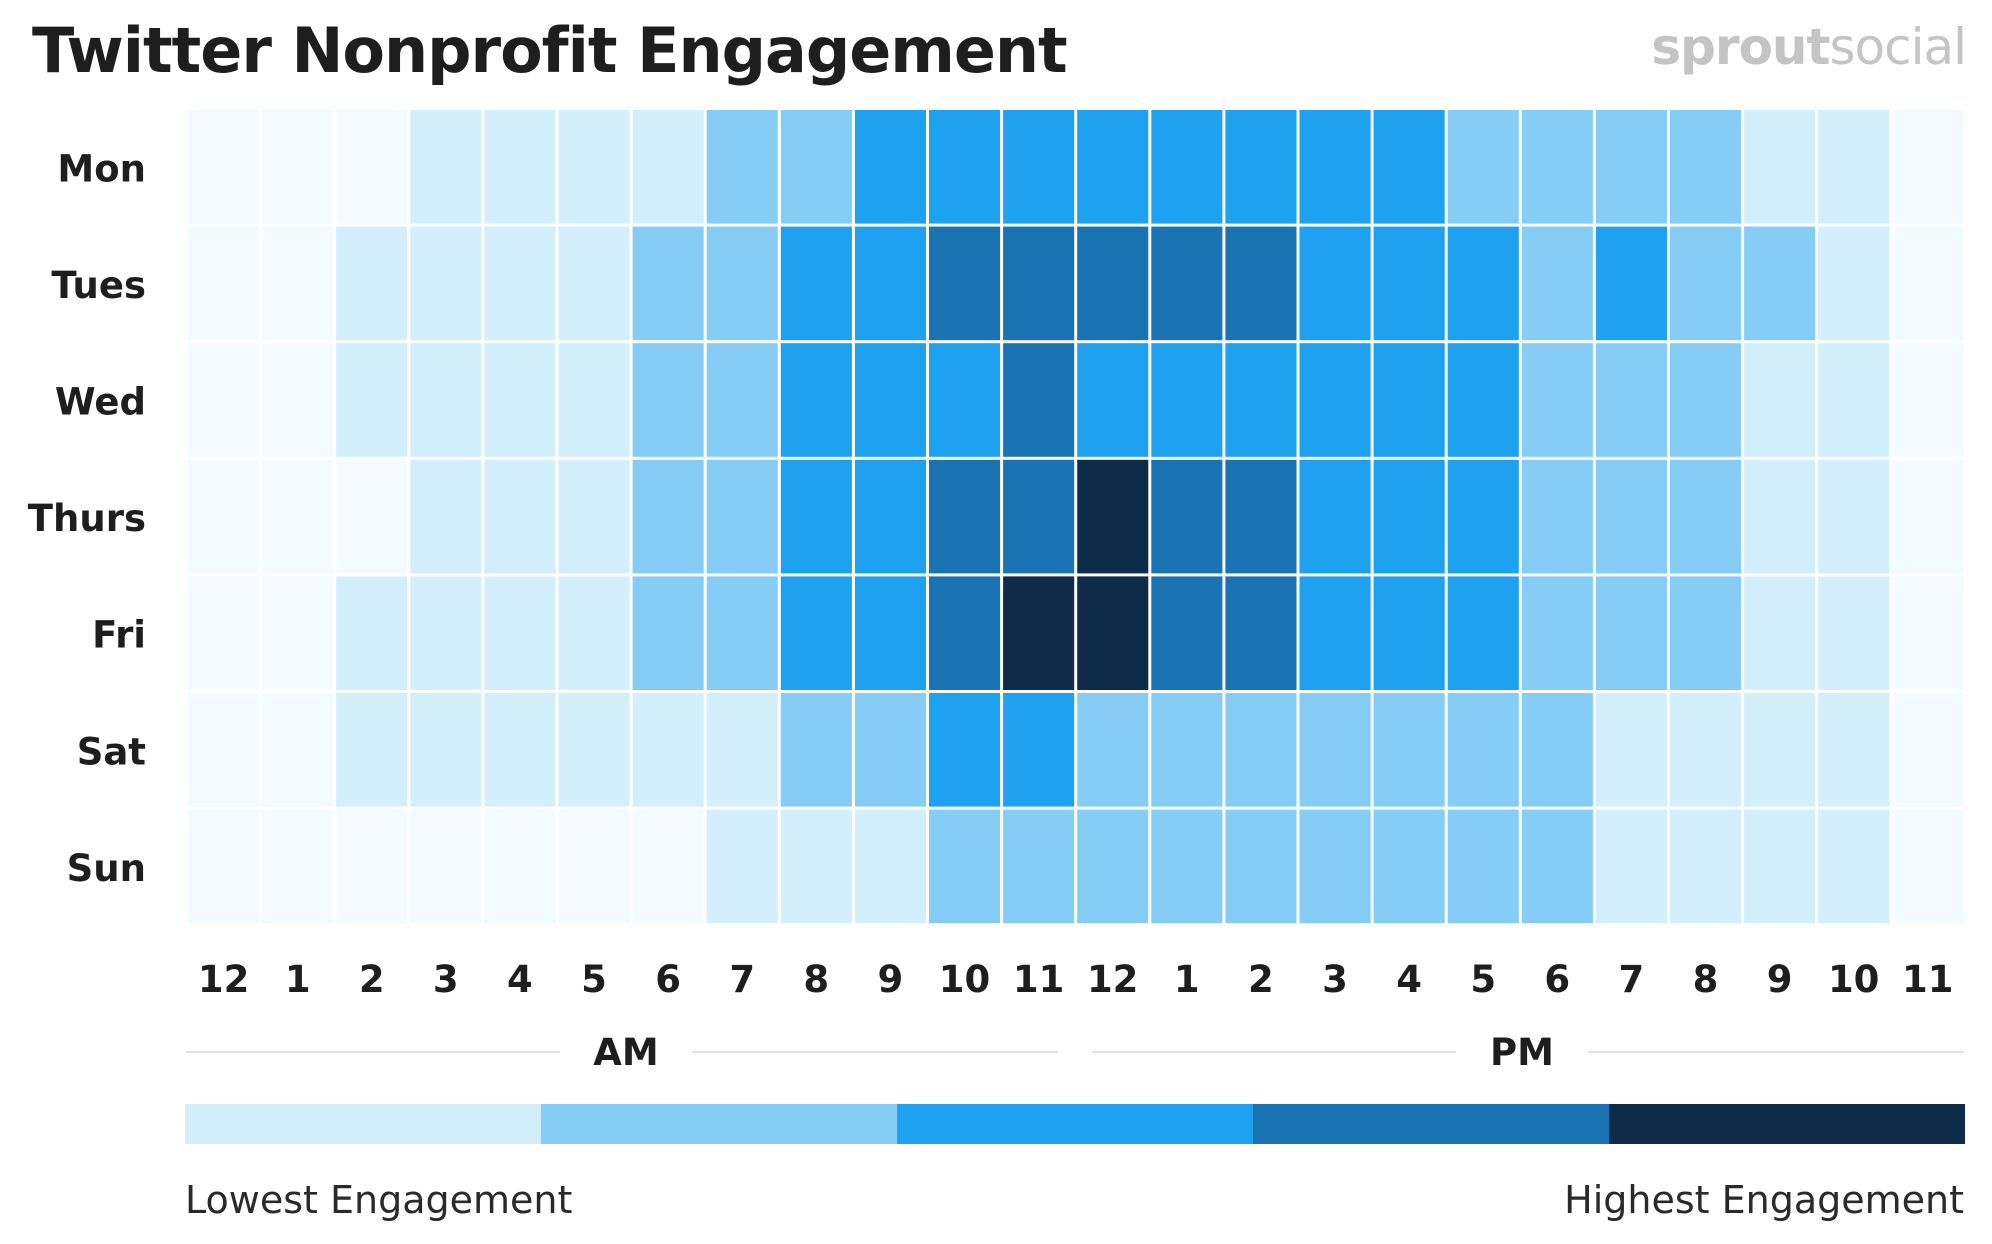 This screenshot has height=1244, width=1992. Describe the element at coordinates (1261, 979) in the screenshot. I see `column-label-14: 2` at that location.